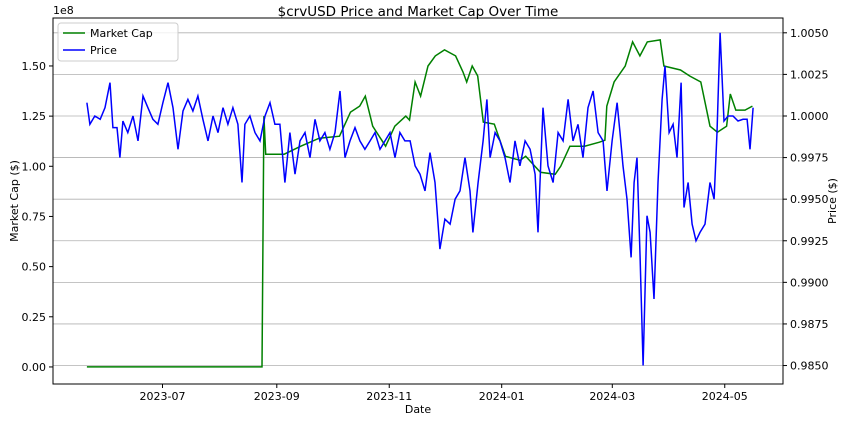 This screenshot has height=425, width=850. I want to click on left-tick-label: 0.75, so click(34, 216).